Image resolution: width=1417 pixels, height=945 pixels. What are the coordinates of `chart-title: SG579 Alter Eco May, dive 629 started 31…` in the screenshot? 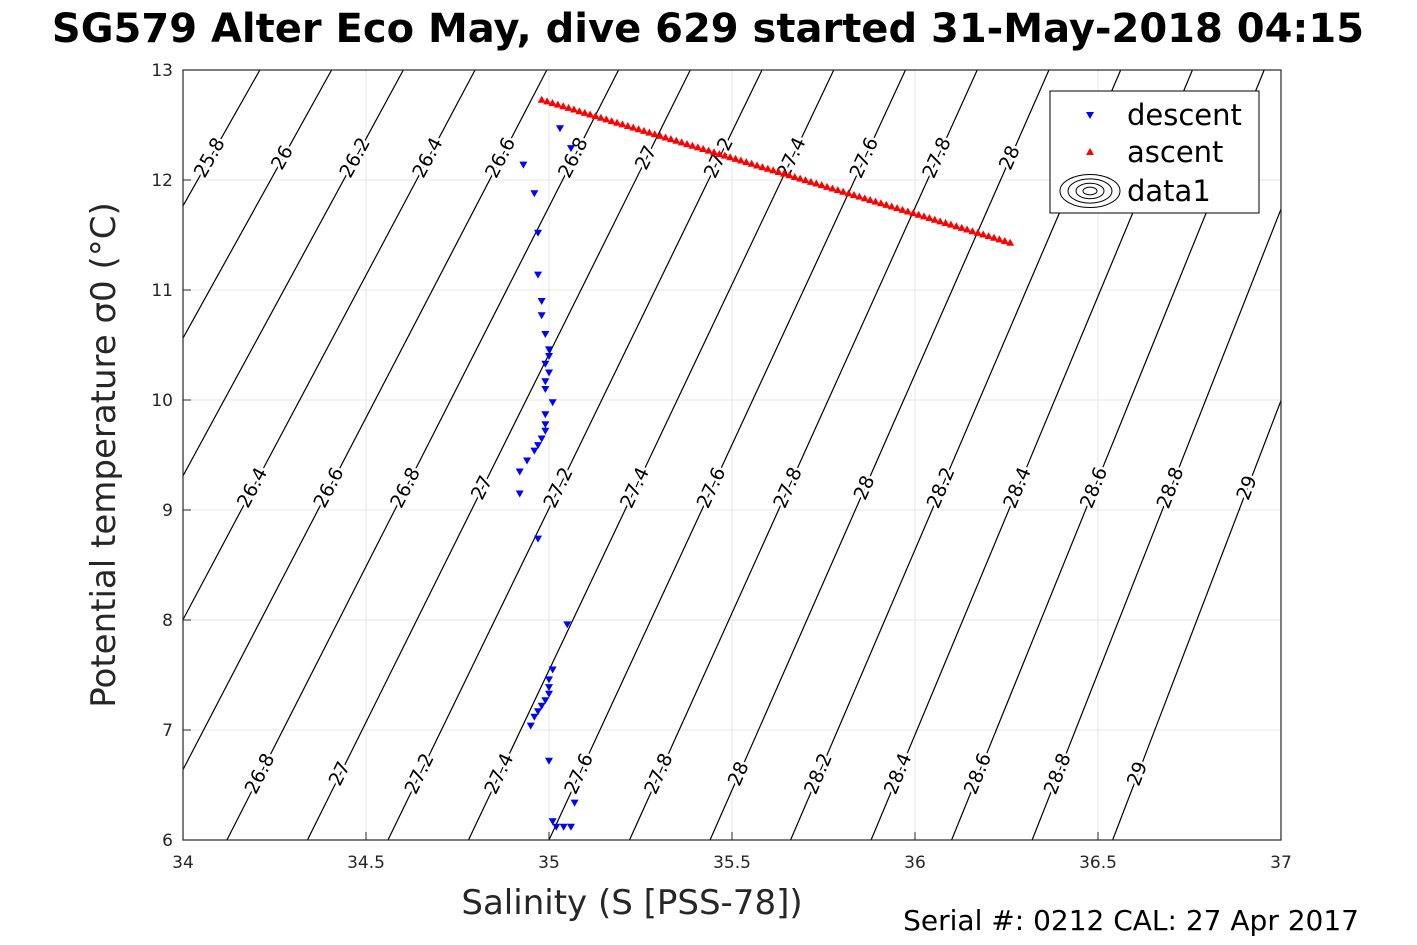 It's located at (708, 29).